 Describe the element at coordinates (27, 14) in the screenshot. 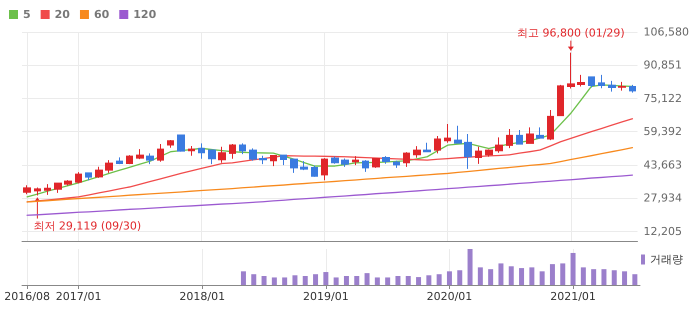

I see `legend-label: 5` at that location.